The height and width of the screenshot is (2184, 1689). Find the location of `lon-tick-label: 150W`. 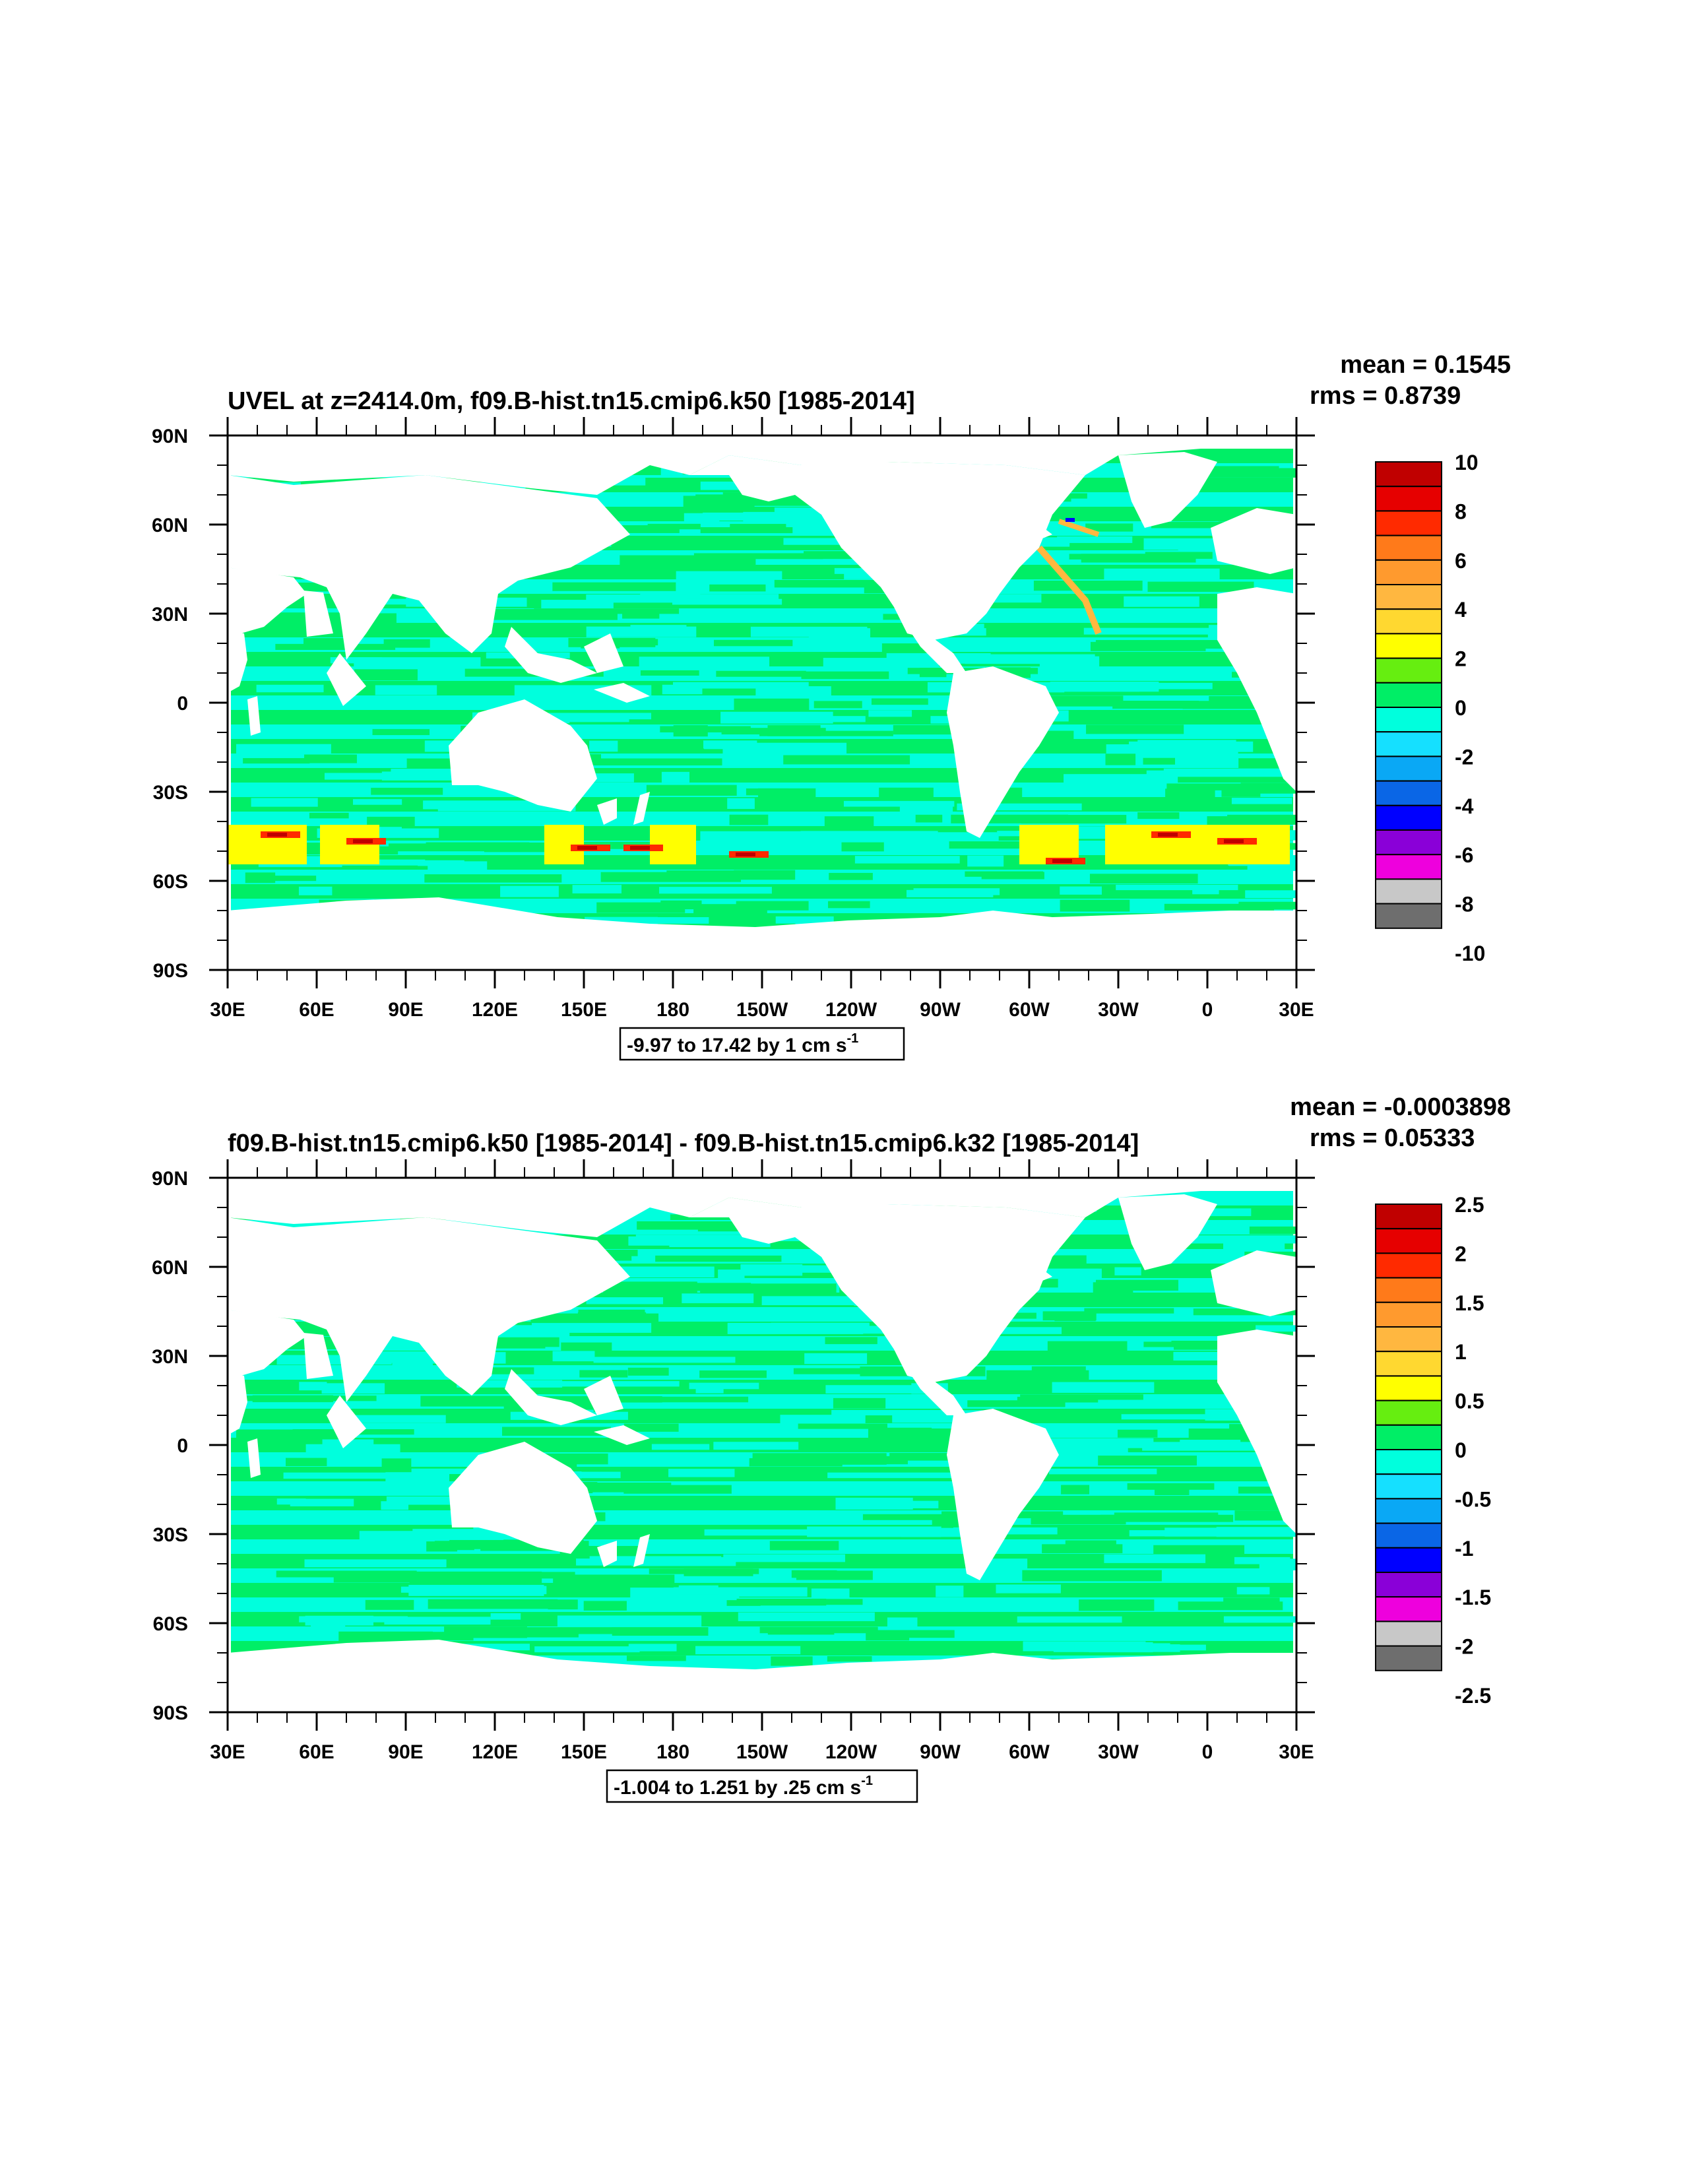

lon-tick-label: 150W is located at coordinates (762, 1752).